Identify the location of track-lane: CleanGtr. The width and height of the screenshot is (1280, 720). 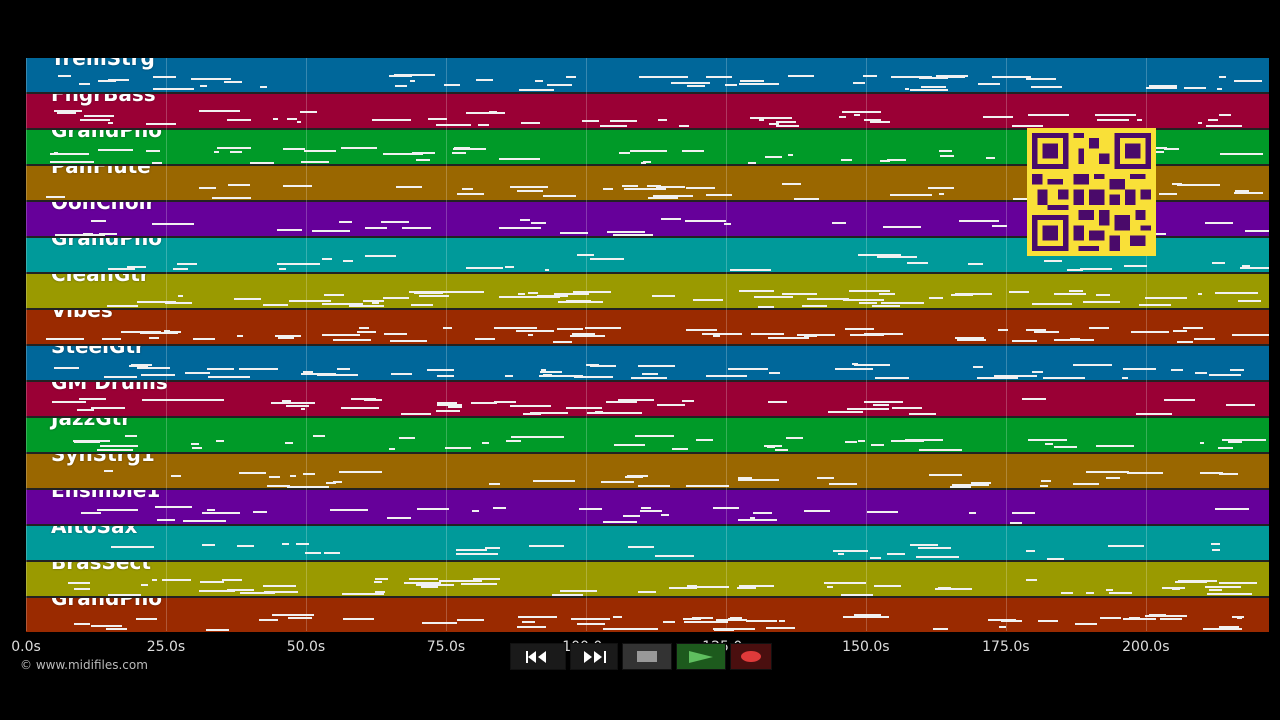
(647, 291).